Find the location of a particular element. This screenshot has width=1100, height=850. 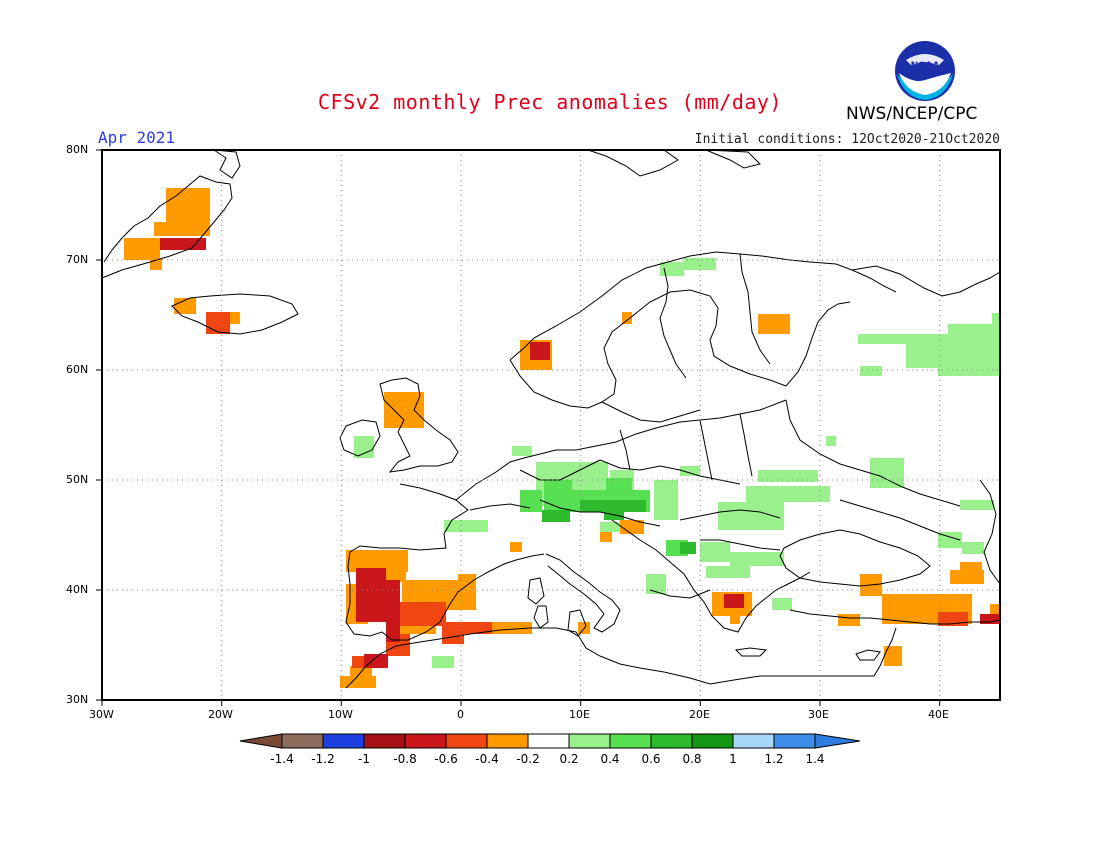

lon-label-40e: 40E is located at coordinates (938, 714).